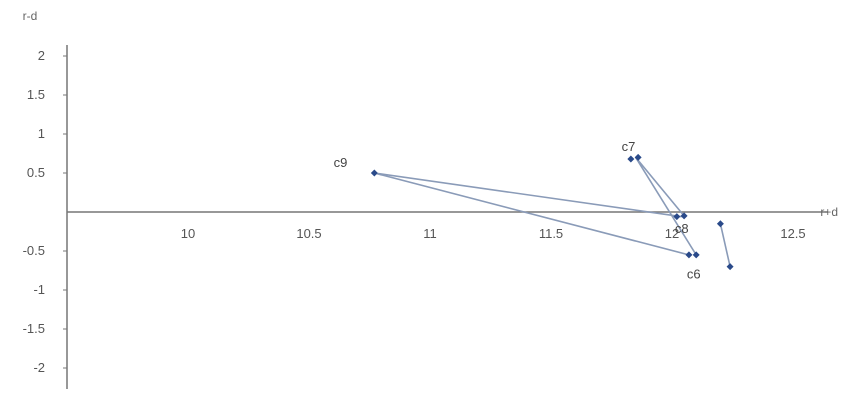 This screenshot has height=399, width=842. I want to click on y-tick-label: 2, so click(41, 55).